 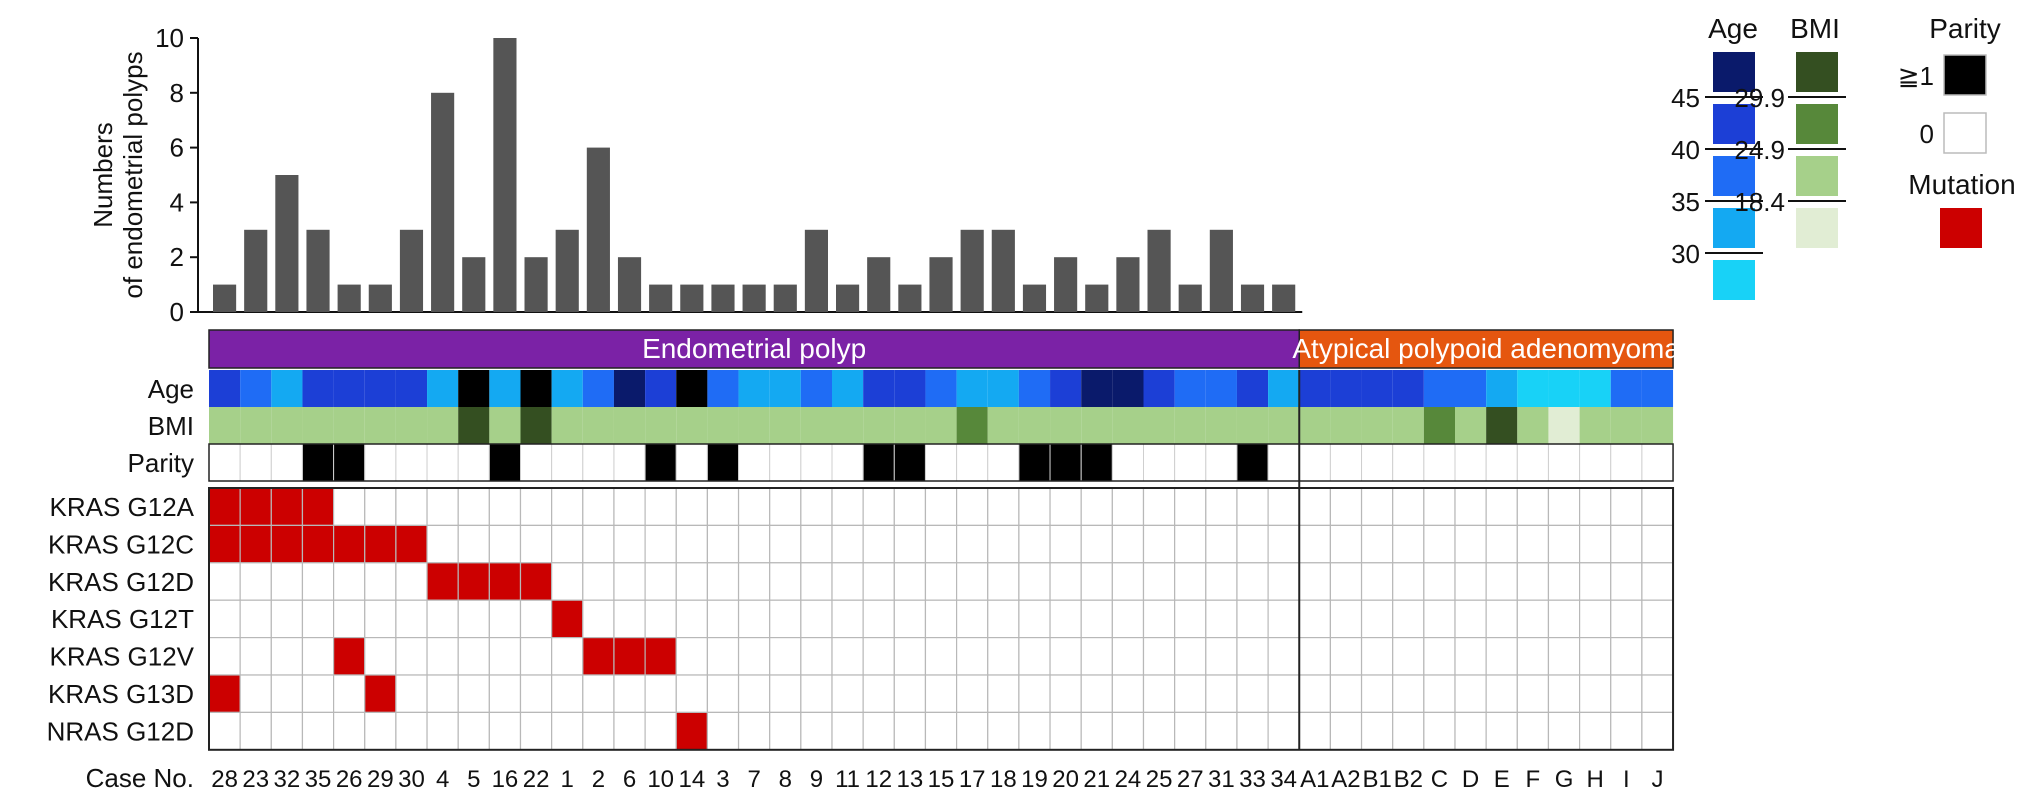 I want to click on gene-label: KRAS G12D, so click(x=121, y=582).